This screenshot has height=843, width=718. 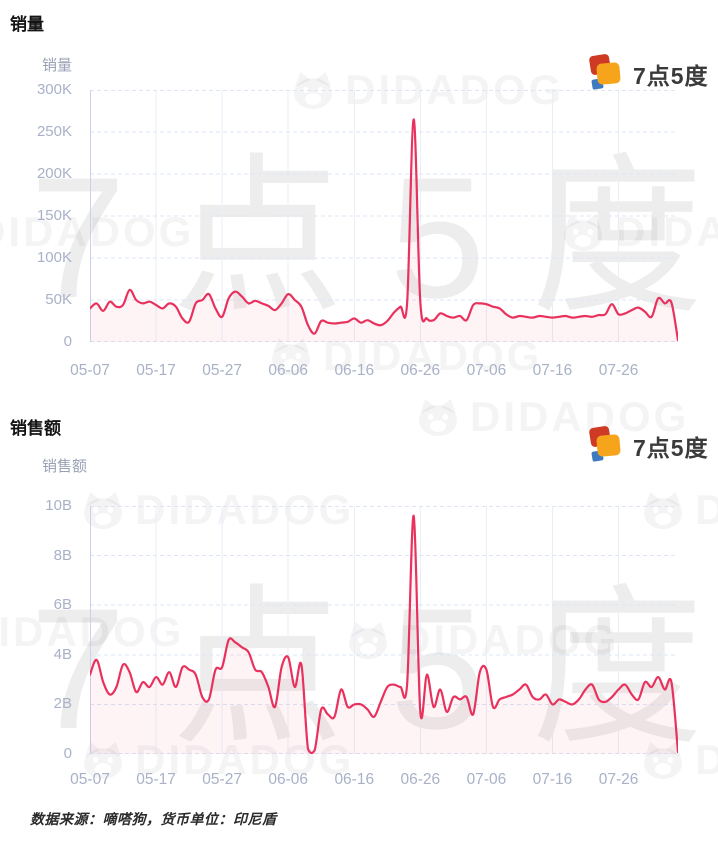 I want to click on y-axis-tick-label: 6B, so click(x=62, y=605).